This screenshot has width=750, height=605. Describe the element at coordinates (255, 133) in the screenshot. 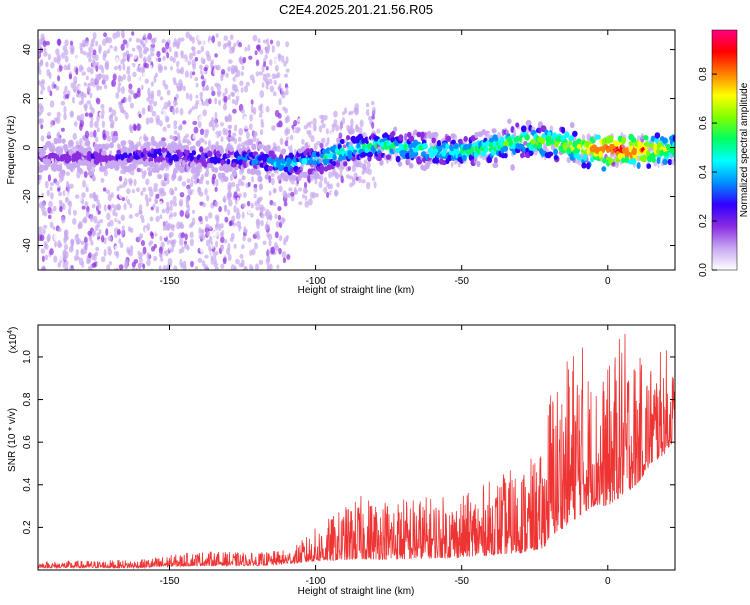

I see `spectrogram-cell-2079` at that location.